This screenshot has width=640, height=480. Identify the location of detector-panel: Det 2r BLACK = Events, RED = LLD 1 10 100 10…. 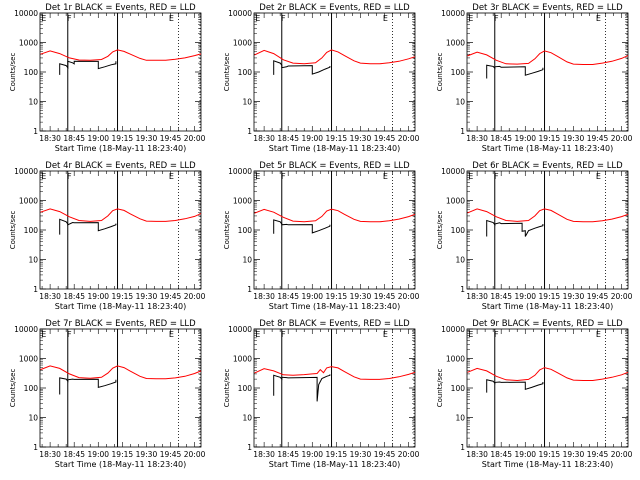
(321, 78).